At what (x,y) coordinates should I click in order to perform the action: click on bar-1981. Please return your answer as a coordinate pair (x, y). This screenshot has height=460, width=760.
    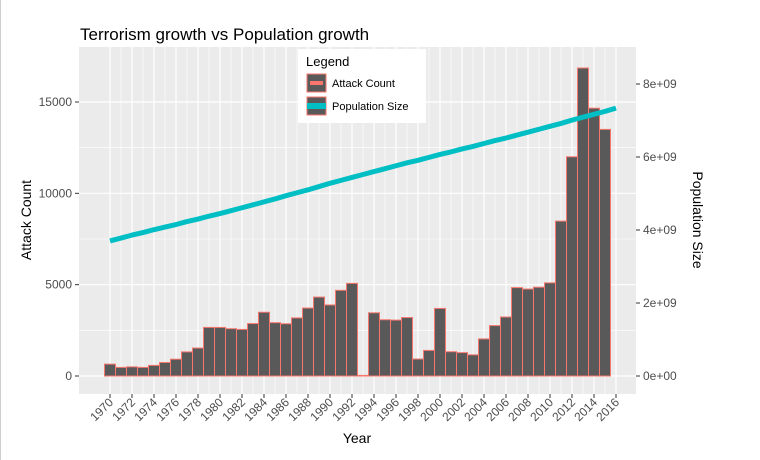
    Looking at the image, I should click on (231, 352).